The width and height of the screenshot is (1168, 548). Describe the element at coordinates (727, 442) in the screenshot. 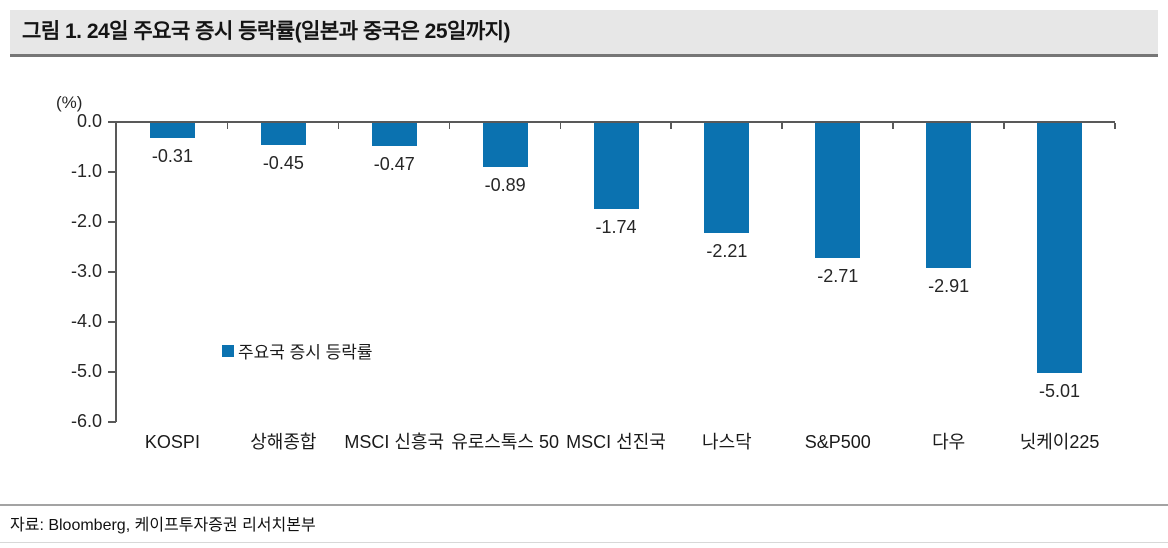

I see `x-axis-category-label: 나스닥` at that location.